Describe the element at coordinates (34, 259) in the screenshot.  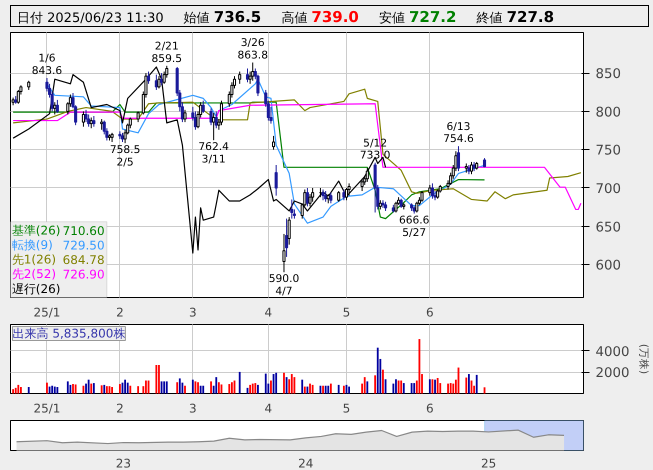
I see `text: 先1(26)` at that location.